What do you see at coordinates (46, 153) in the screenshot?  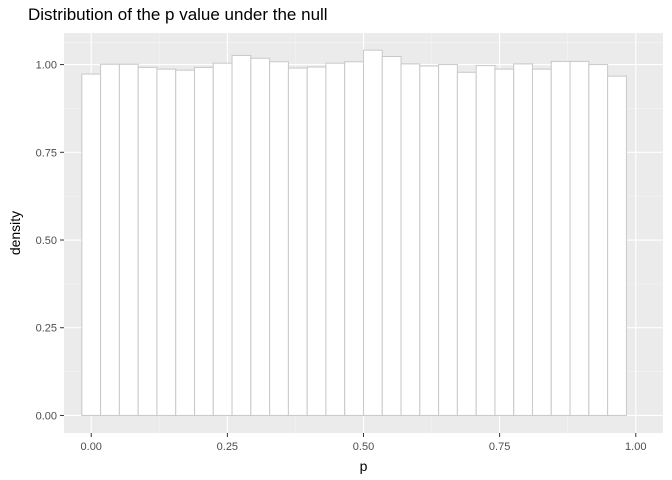 I see `y-tick-label: 0.75` at bounding box center [46, 153].